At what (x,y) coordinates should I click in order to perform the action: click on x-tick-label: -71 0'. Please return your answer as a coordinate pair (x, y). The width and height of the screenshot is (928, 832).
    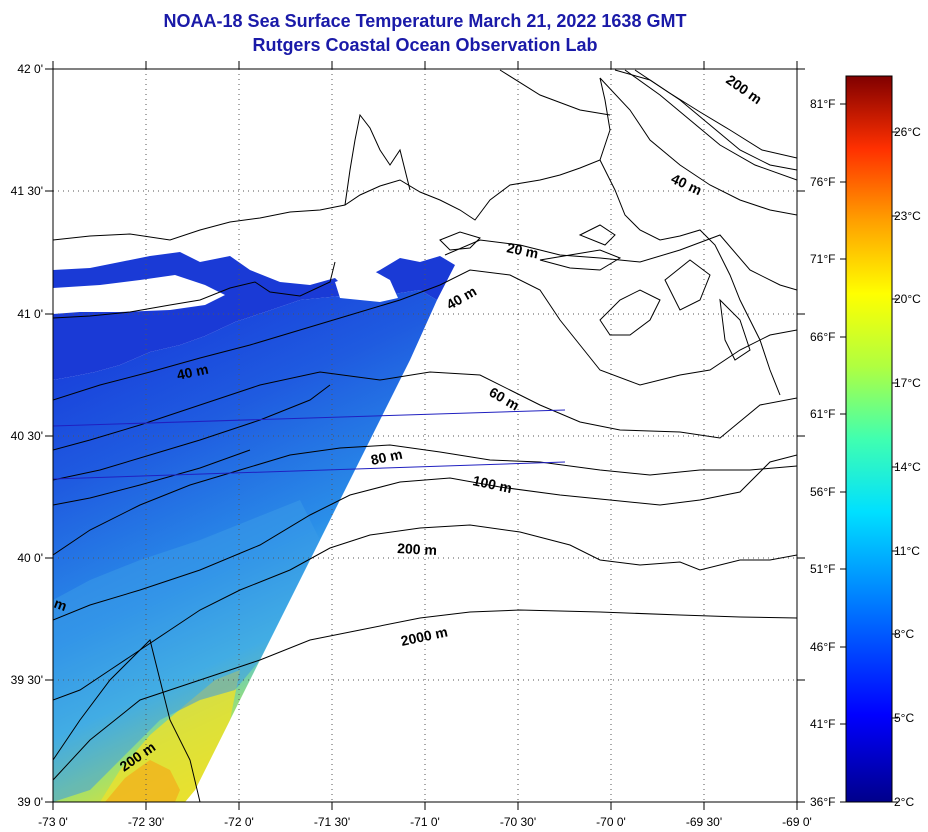
    Looking at the image, I should click on (425, 822).